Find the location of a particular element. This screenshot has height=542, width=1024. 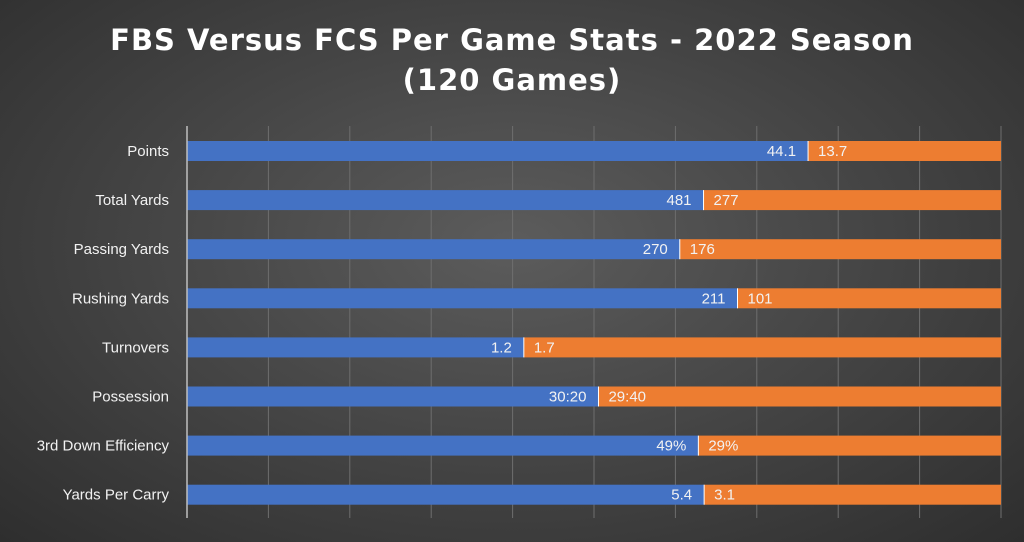

value-label-series-2: 13.7 is located at coordinates (832, 151).